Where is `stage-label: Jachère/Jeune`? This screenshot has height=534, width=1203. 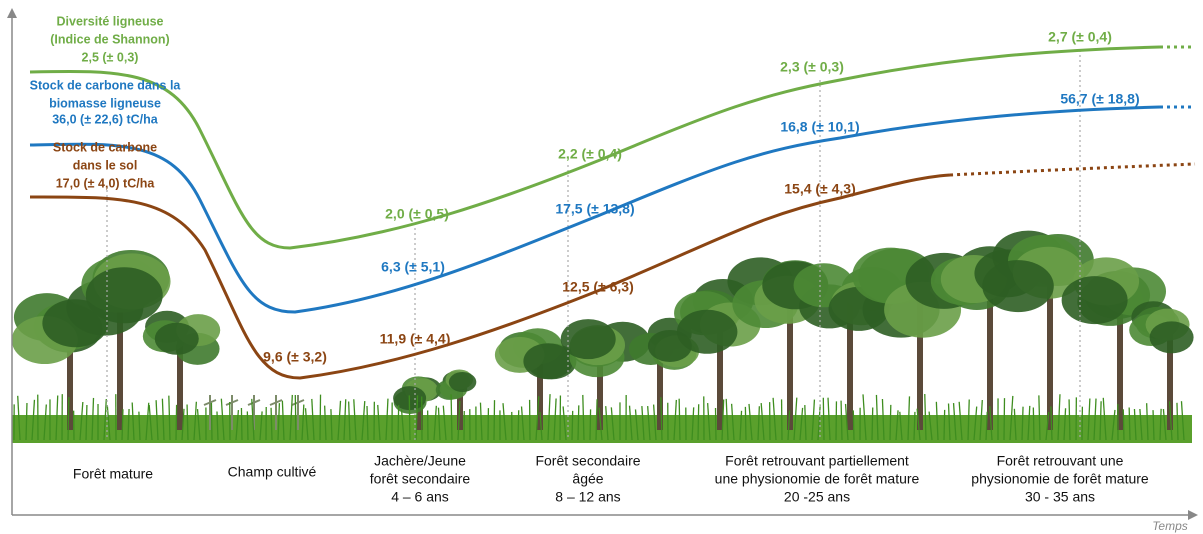
stage-label: Jachère/Jeune is located at coordinates (420, 461).